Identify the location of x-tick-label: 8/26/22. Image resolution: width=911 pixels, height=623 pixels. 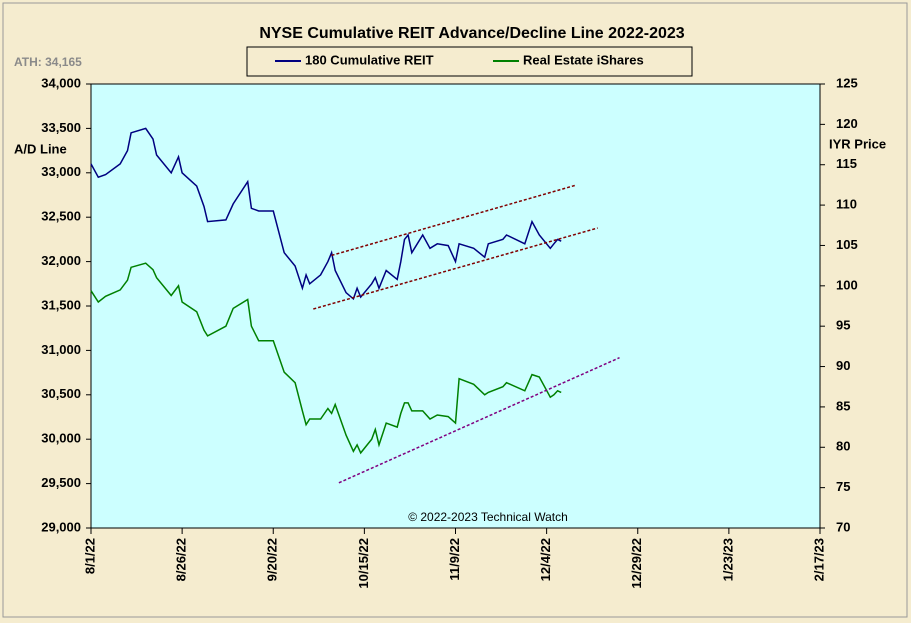
(181, 559).